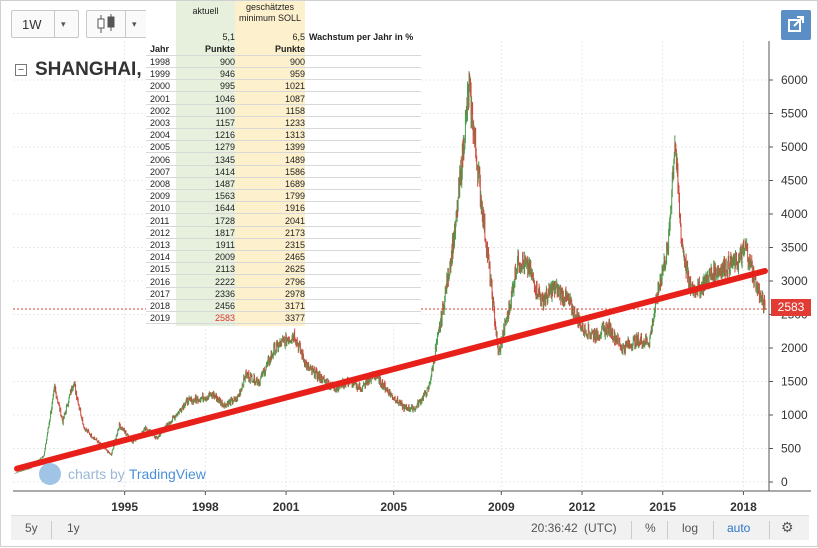  I want to click on cell-actual: 1414, so click(224, 171).